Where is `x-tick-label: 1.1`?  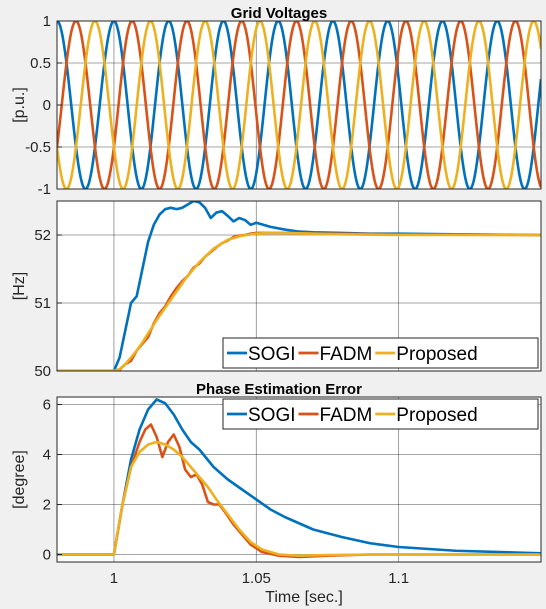
x-tick-label: 1.1 is located at coordinates (398, 578).